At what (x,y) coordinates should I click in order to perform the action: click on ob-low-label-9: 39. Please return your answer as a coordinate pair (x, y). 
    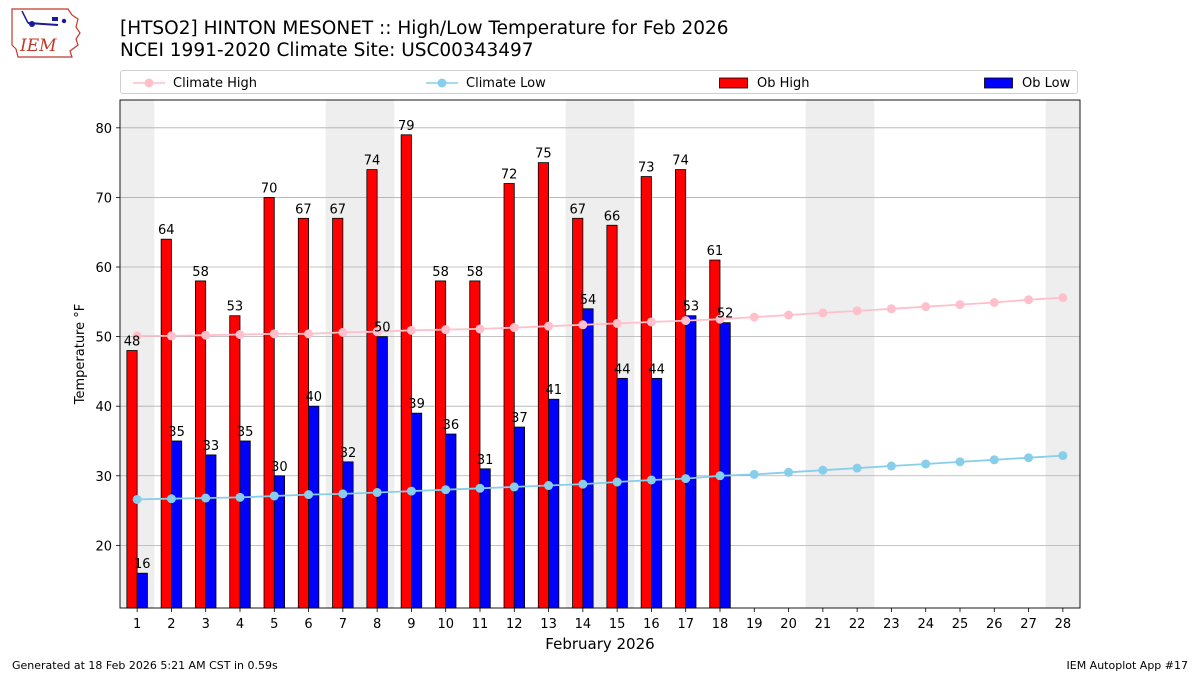
    Looking at the image, I should click on (416, 404).